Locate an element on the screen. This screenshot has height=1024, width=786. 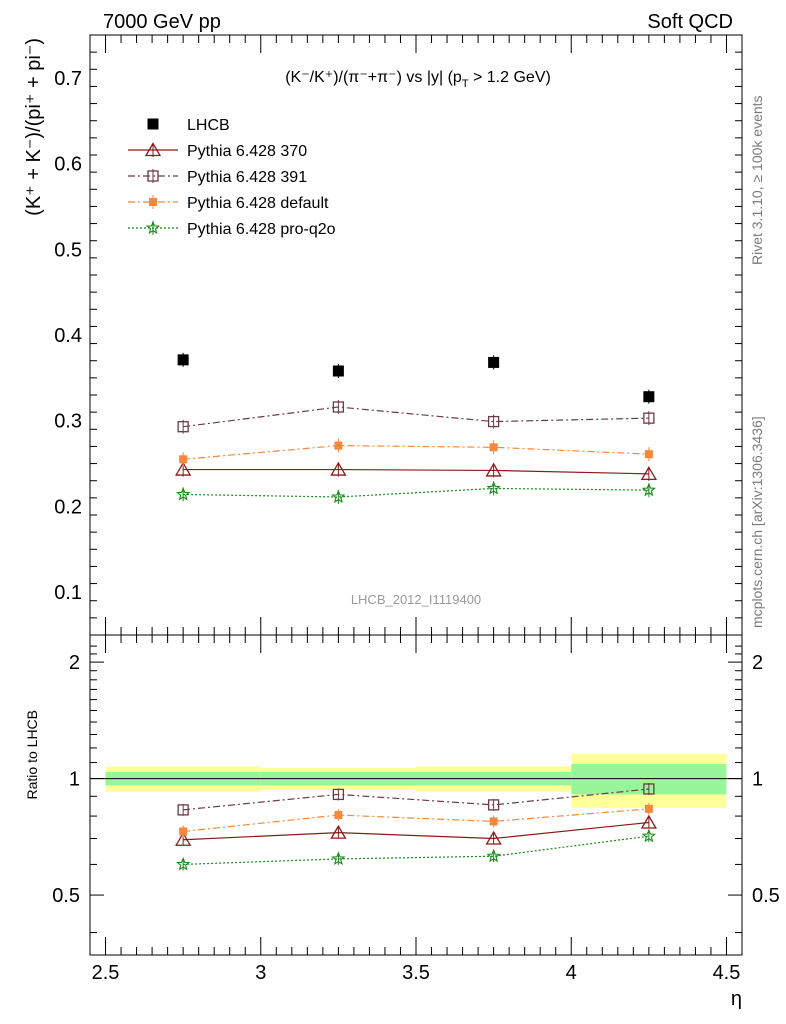
rivet-version-text: Rivet 3.1.10, ≥ 100k events is located at coordinates (757, 180).